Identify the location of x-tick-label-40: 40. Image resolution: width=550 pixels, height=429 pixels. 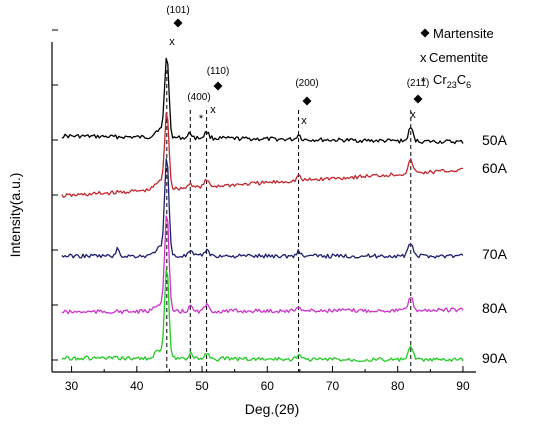
(137, 386).